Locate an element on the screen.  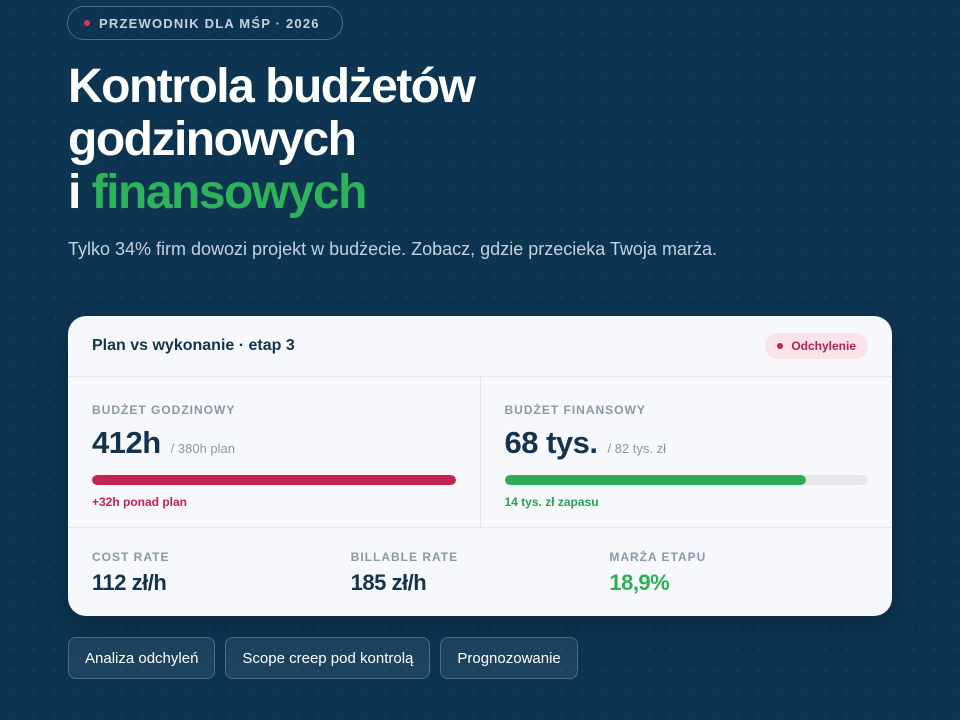
chip-variance-analysis: Analiza odchyleń is located at coordinates (142, 658).